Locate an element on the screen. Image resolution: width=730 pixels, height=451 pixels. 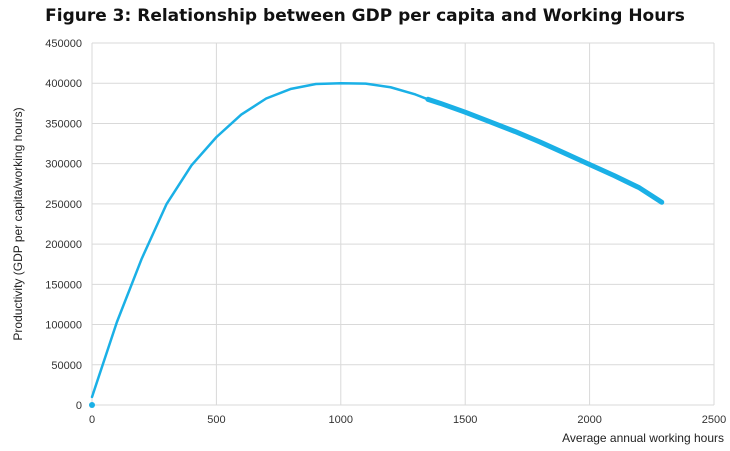
y-tick-label: 50000 is located at coordinates (66, 366).